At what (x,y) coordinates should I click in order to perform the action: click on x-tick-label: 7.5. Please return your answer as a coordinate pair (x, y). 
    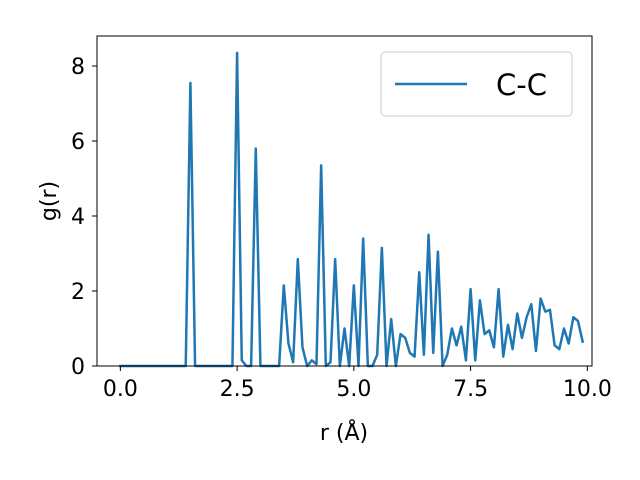
    Looking at the image, I should click on (470, 389).